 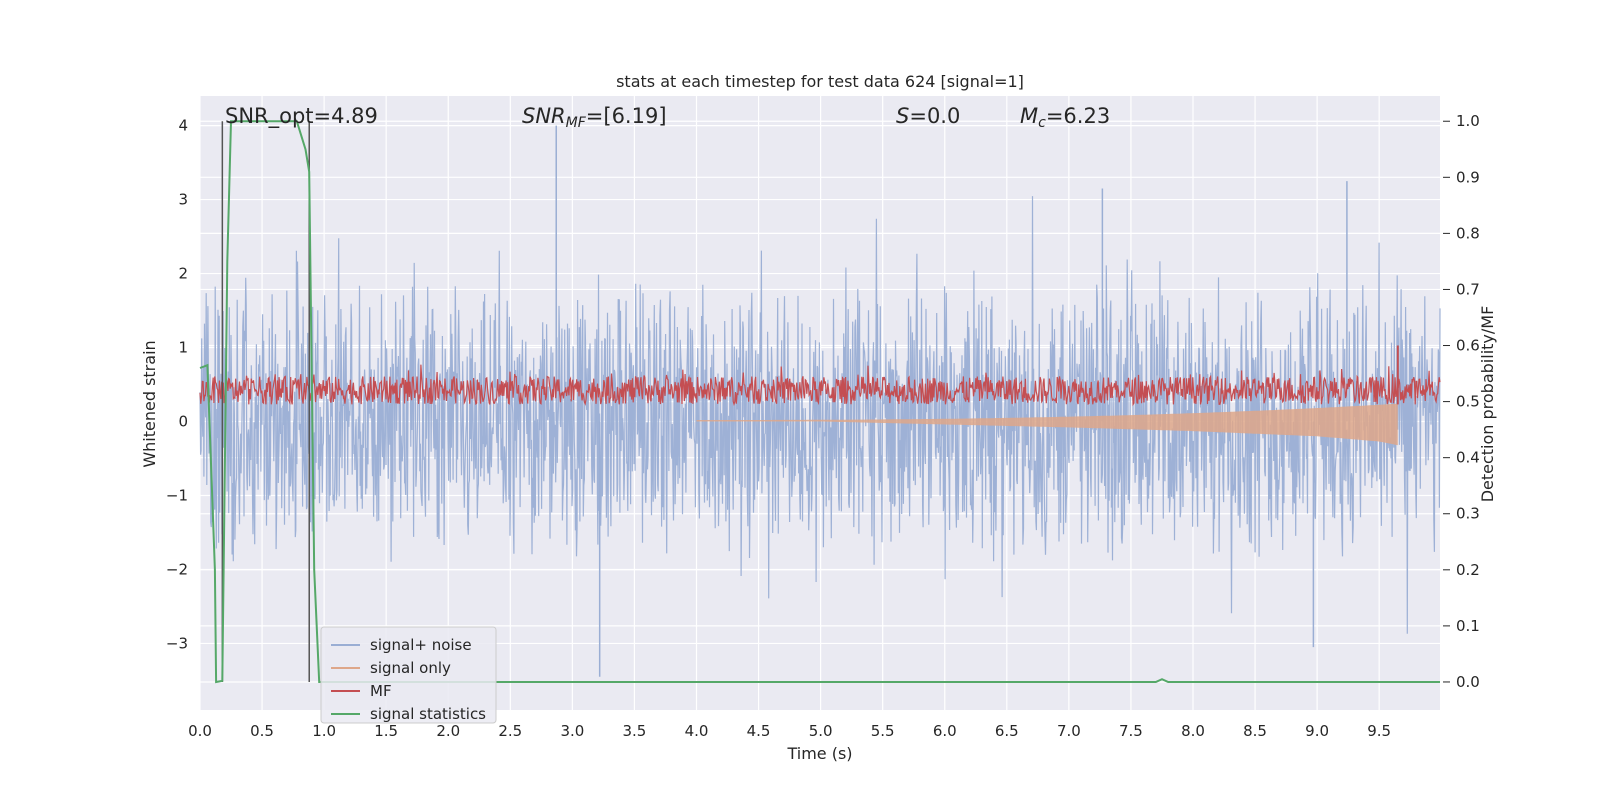 I want to click on x-axis-label: Time (s), so click(x=819, y=753).